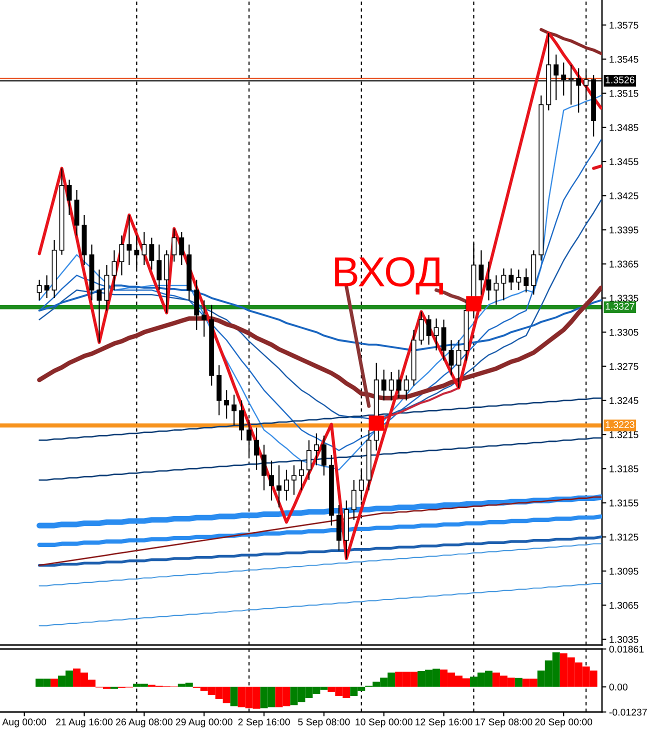 The width and height of the screenshot is (647, 729). I want to click on y-tick-label: 1.3575, so click(624, 25).